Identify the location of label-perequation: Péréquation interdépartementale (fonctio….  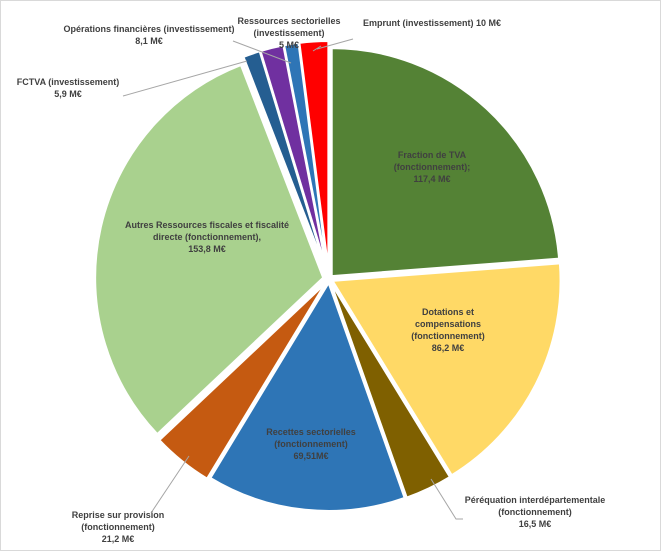
(535, 512).